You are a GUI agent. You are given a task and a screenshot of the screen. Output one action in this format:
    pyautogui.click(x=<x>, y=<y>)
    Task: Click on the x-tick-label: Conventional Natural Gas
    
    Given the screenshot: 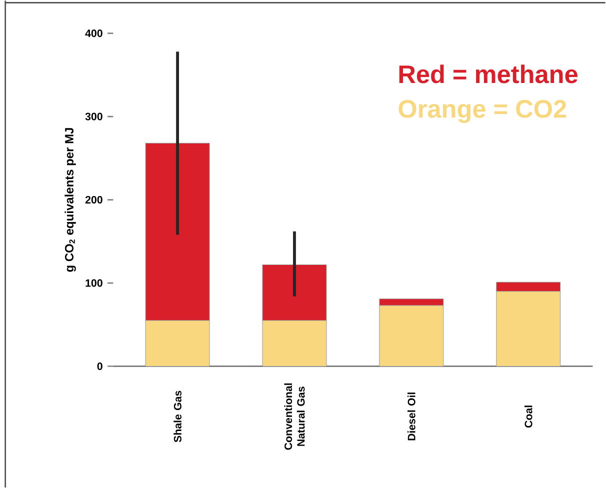 What is the action you would take?
    pyautogui.click(x=294, y=416)
    